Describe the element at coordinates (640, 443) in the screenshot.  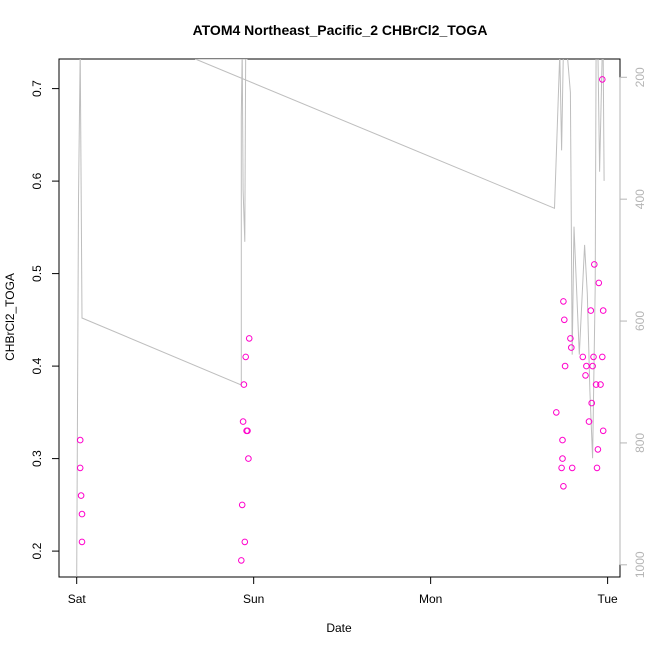
I see `right-tick-label: 800` at that location.